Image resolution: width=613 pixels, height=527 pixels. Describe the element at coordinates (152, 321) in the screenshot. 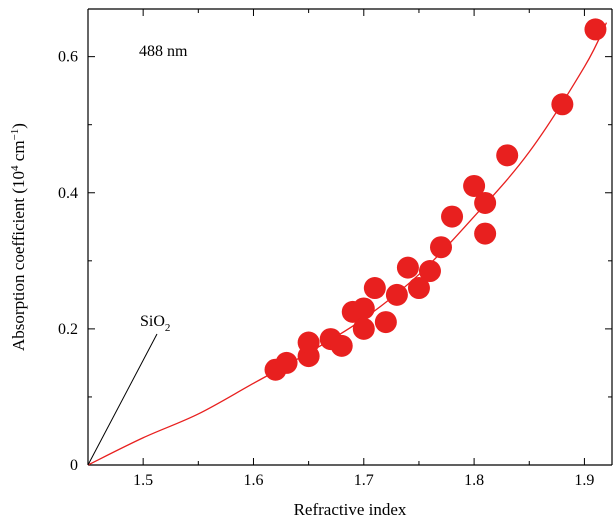

I see `sio2-annotation-main: SiO` at that location.